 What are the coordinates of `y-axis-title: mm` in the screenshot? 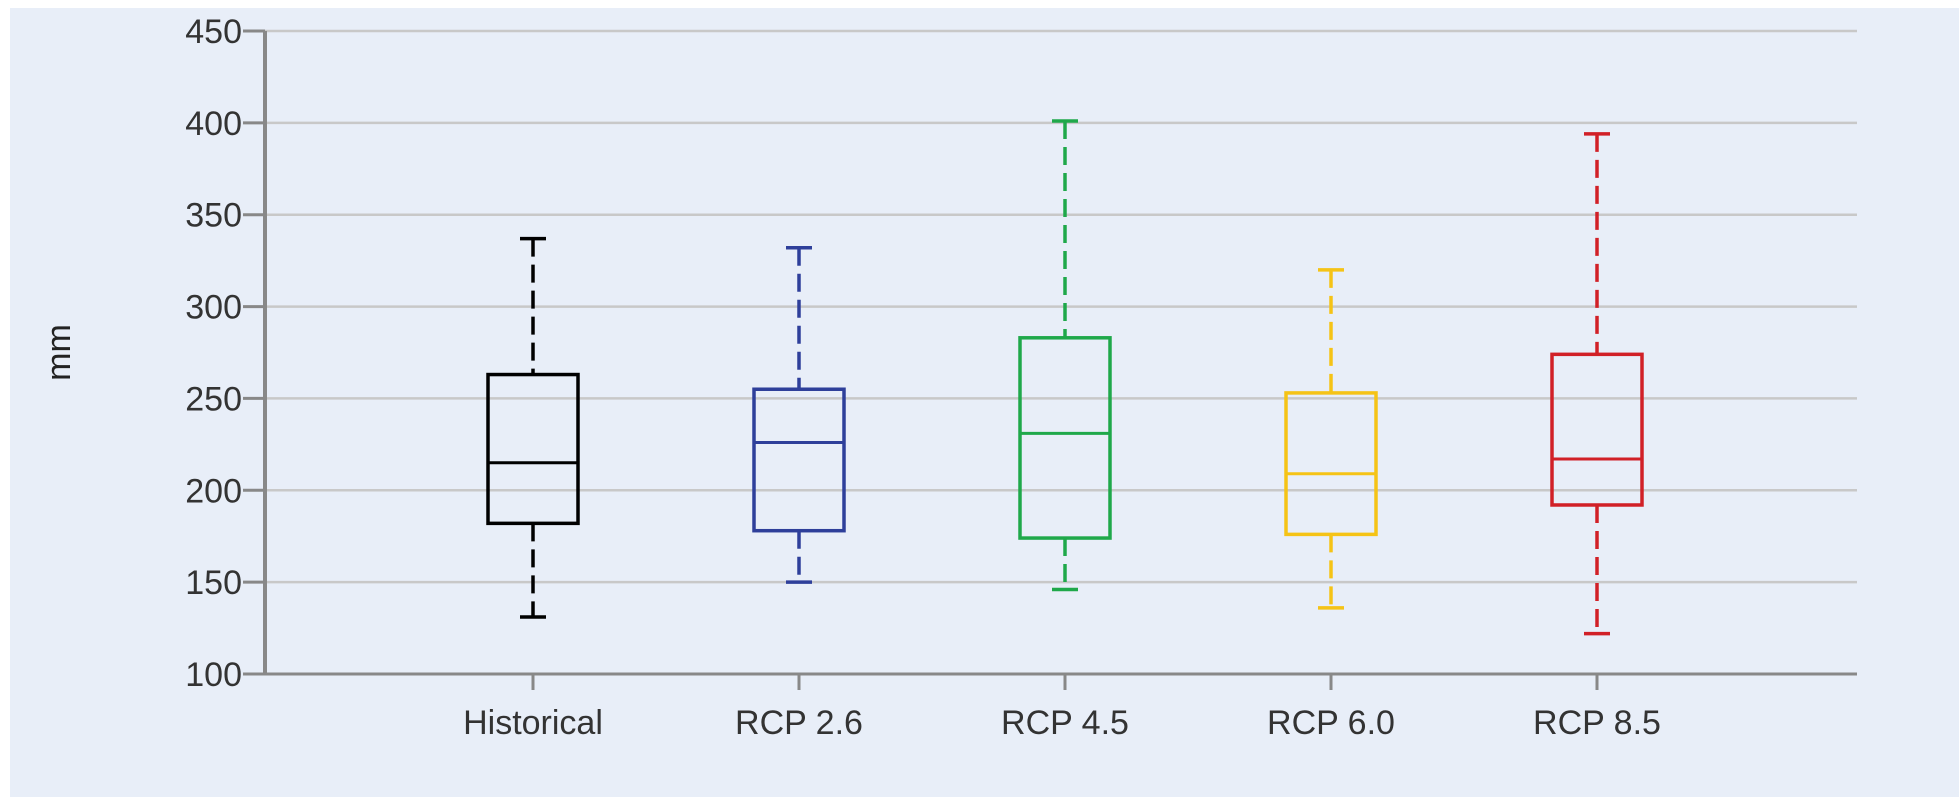 It's located at (59, 352).